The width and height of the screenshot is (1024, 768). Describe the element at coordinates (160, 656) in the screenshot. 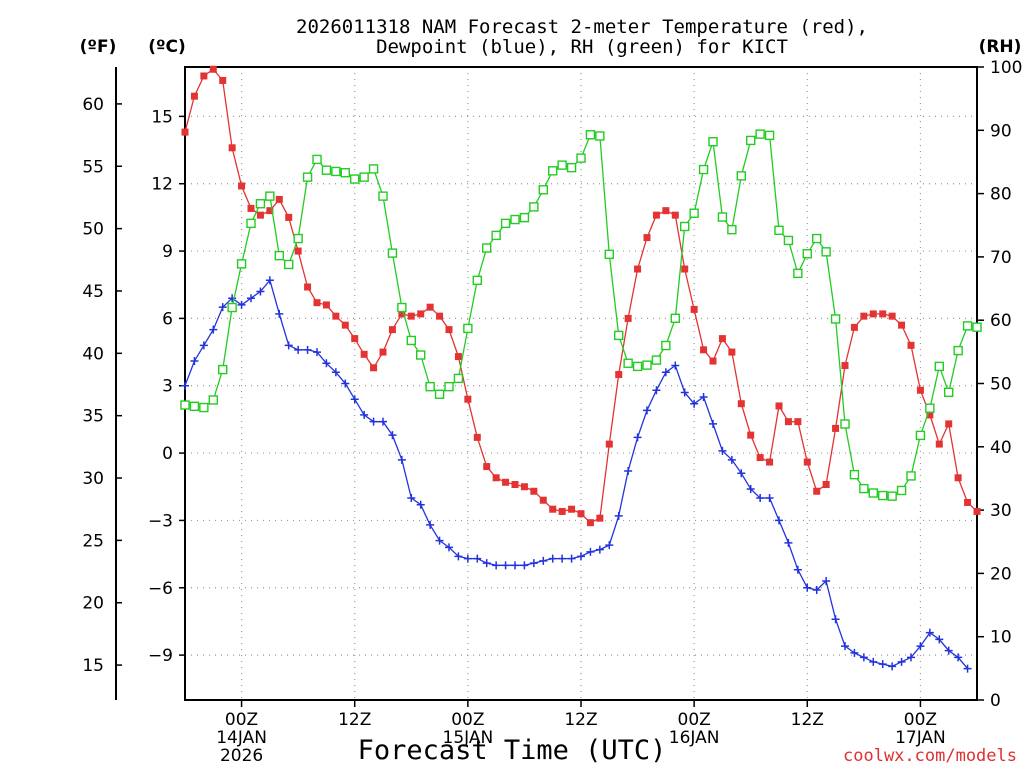

I see `y-tick-label-celsius: −9` at that location.